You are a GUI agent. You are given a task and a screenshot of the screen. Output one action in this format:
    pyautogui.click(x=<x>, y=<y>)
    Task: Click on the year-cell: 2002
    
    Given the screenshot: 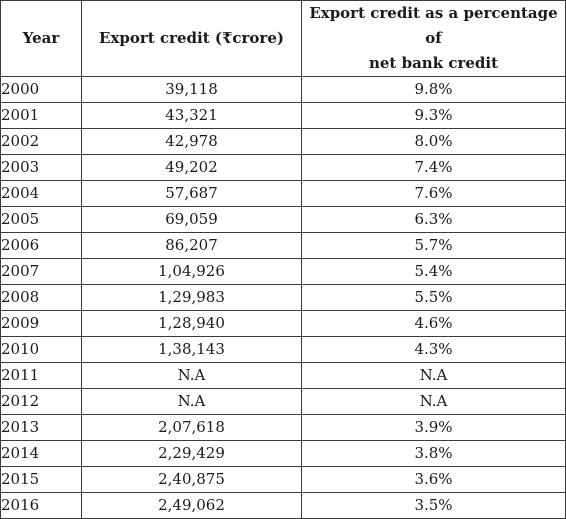 What is the action you would take?
    pyautogui.click(x=41, y=141)
    